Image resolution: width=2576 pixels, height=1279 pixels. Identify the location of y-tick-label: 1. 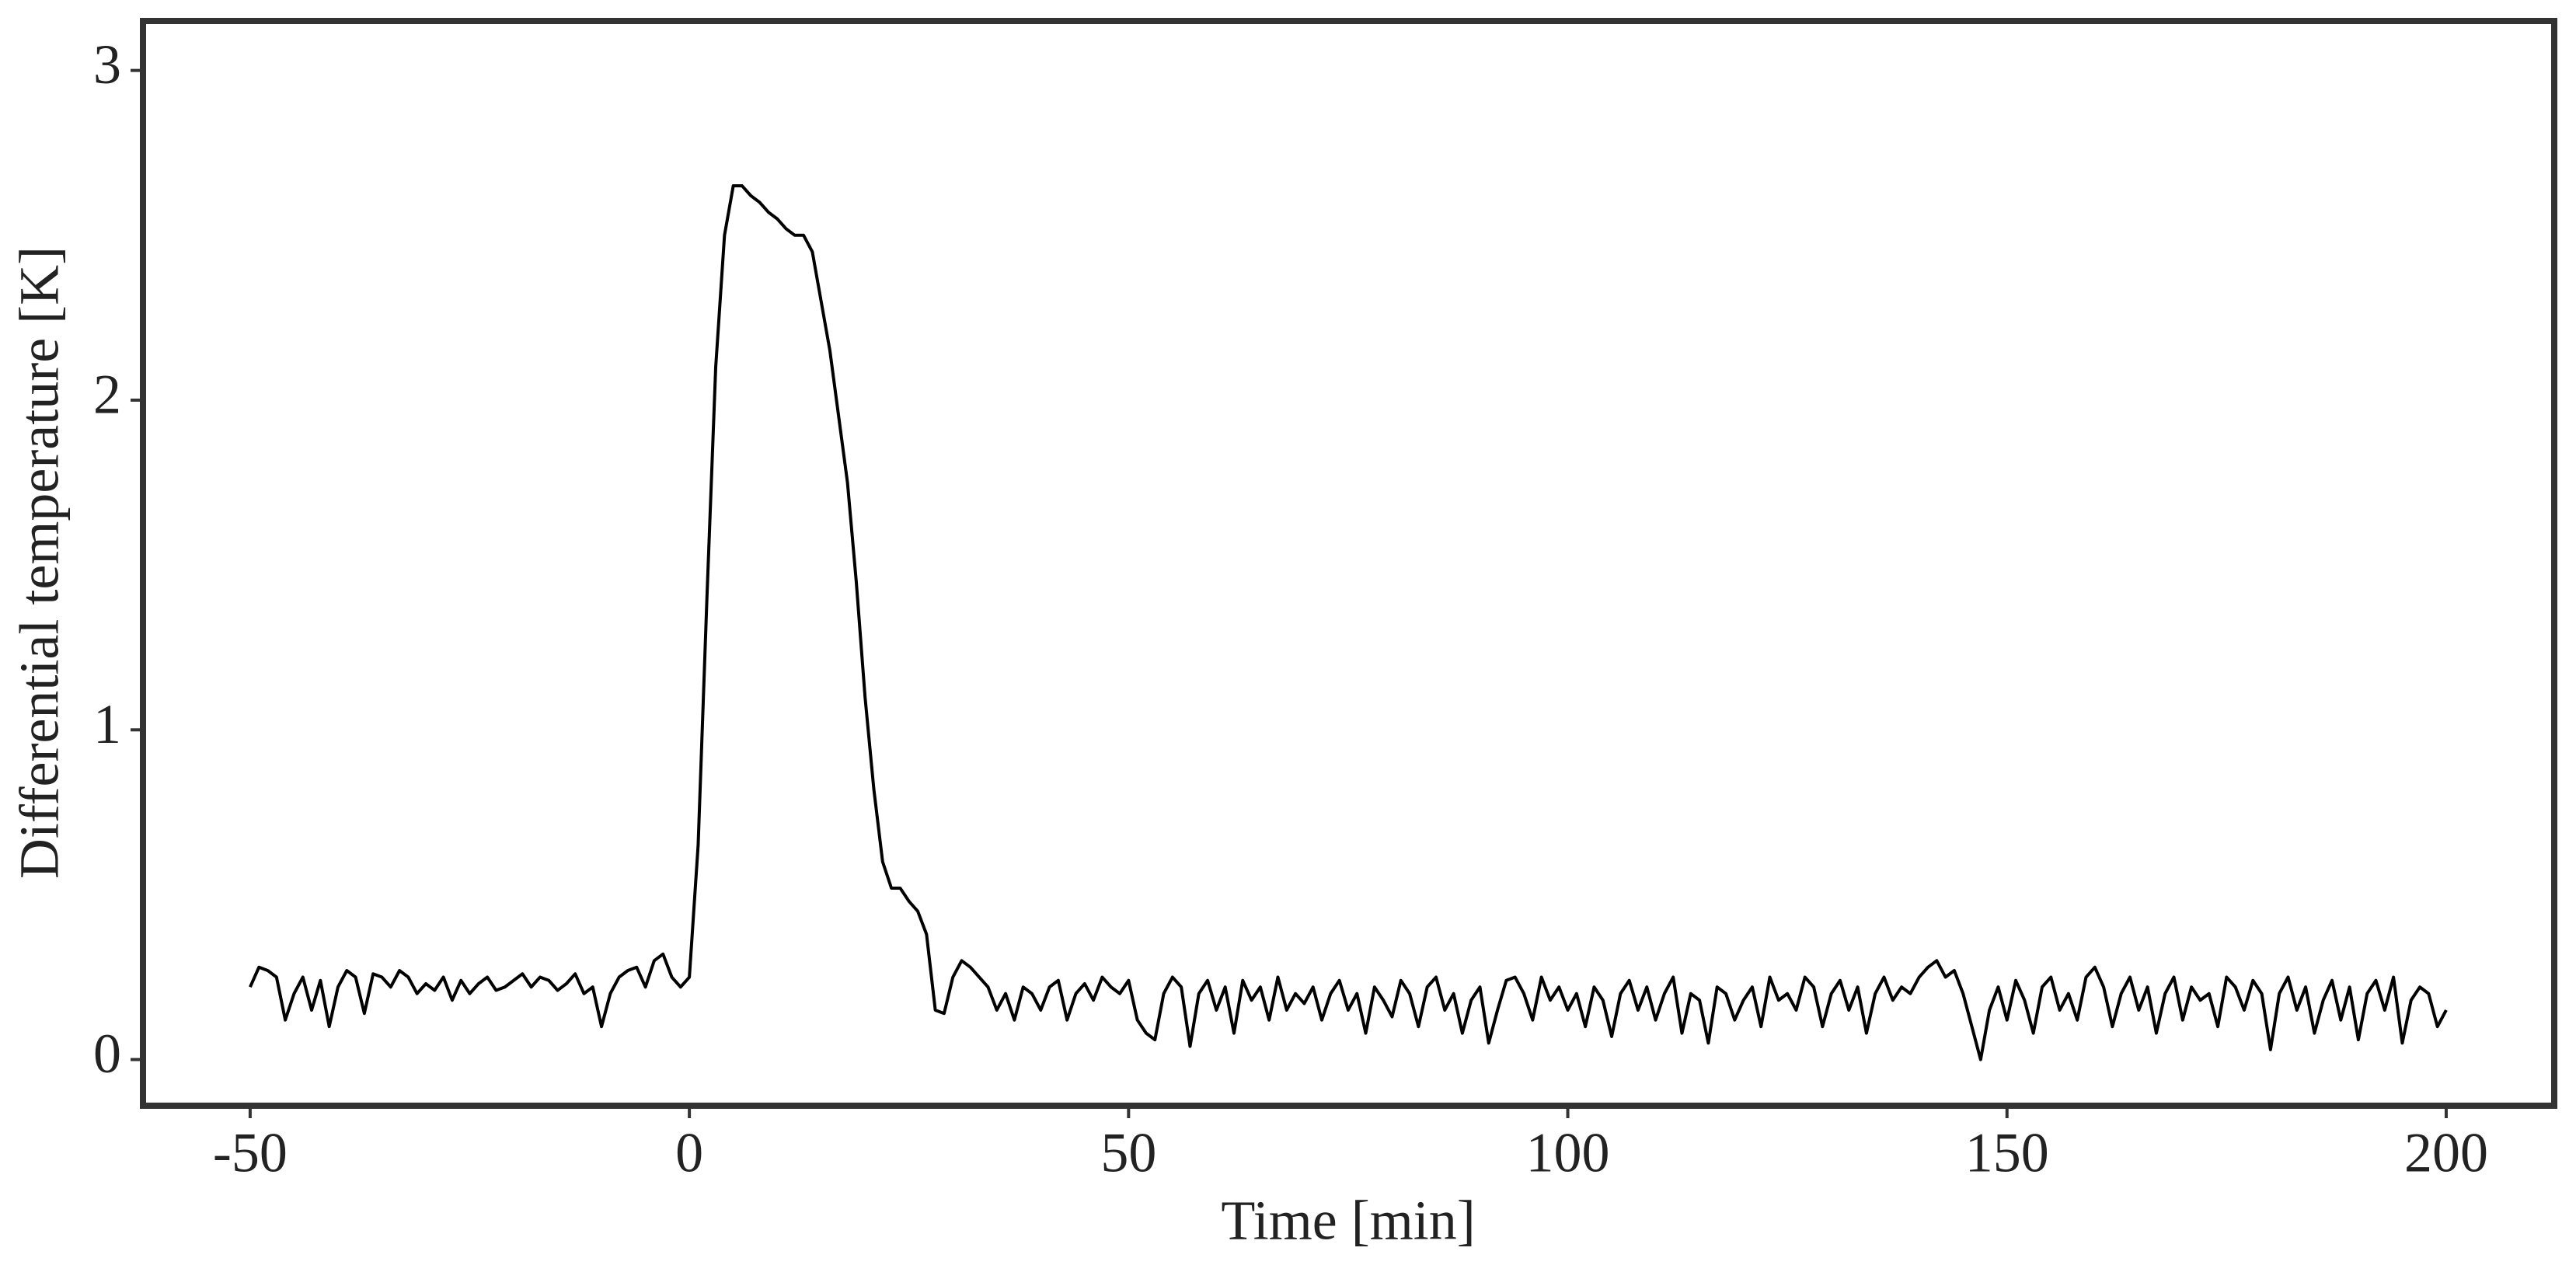
(107, 724).